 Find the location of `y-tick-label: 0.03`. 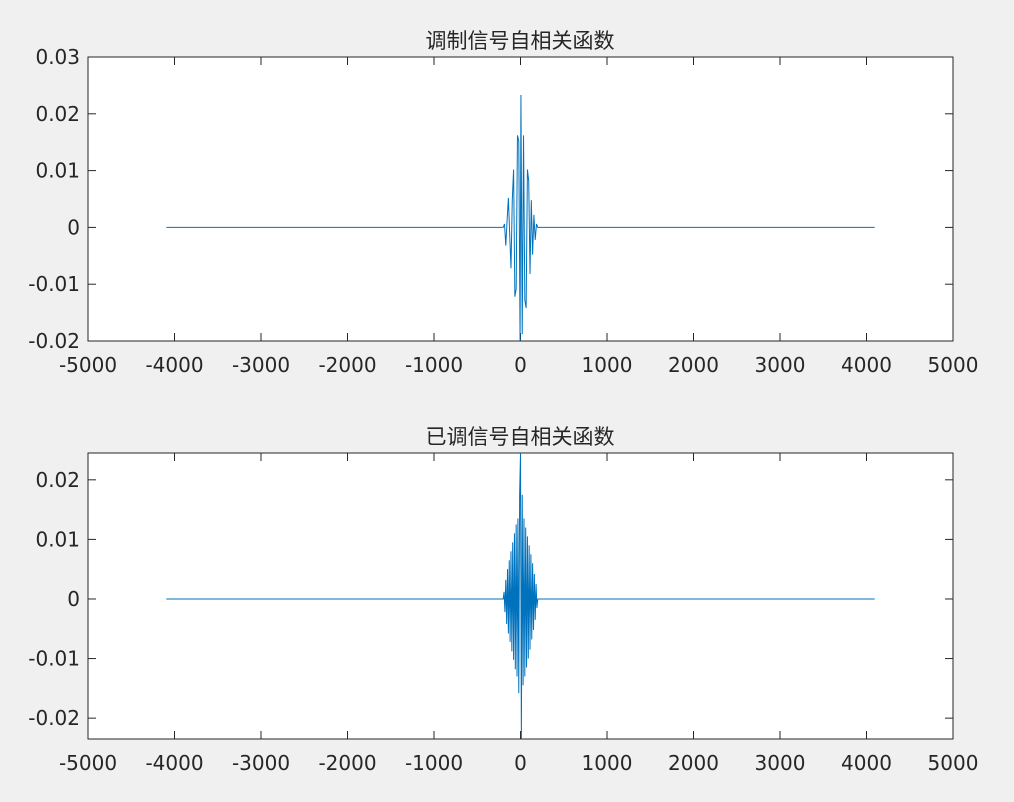

y-tick-label: 0.03 is located at coordinates (57, 57).